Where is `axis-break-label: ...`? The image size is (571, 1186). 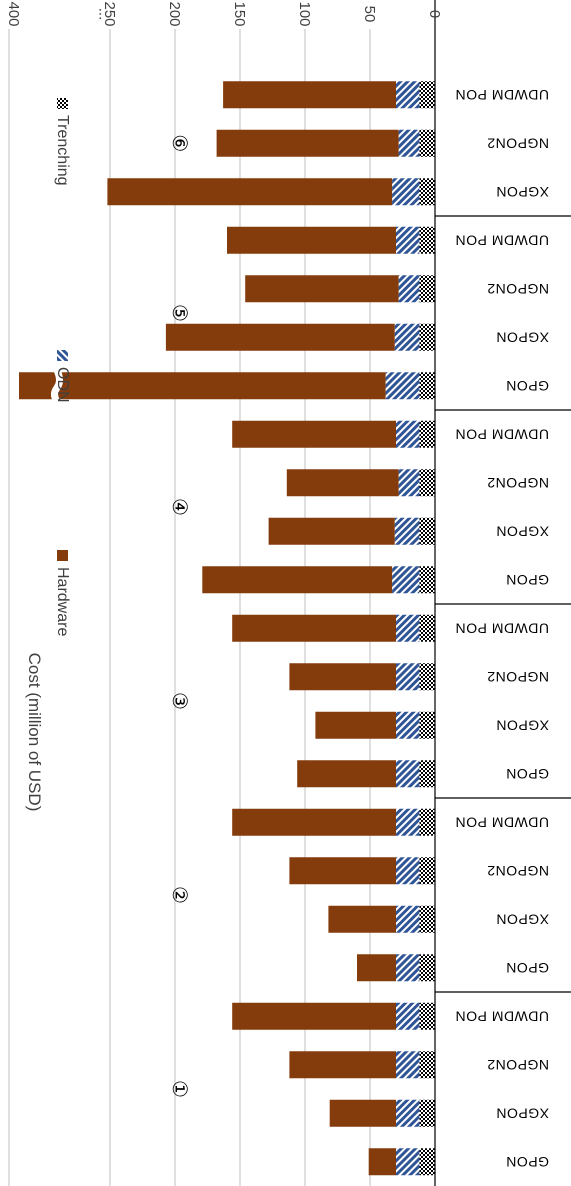
axis-break-label: ... is located at coordinates (104, 14).